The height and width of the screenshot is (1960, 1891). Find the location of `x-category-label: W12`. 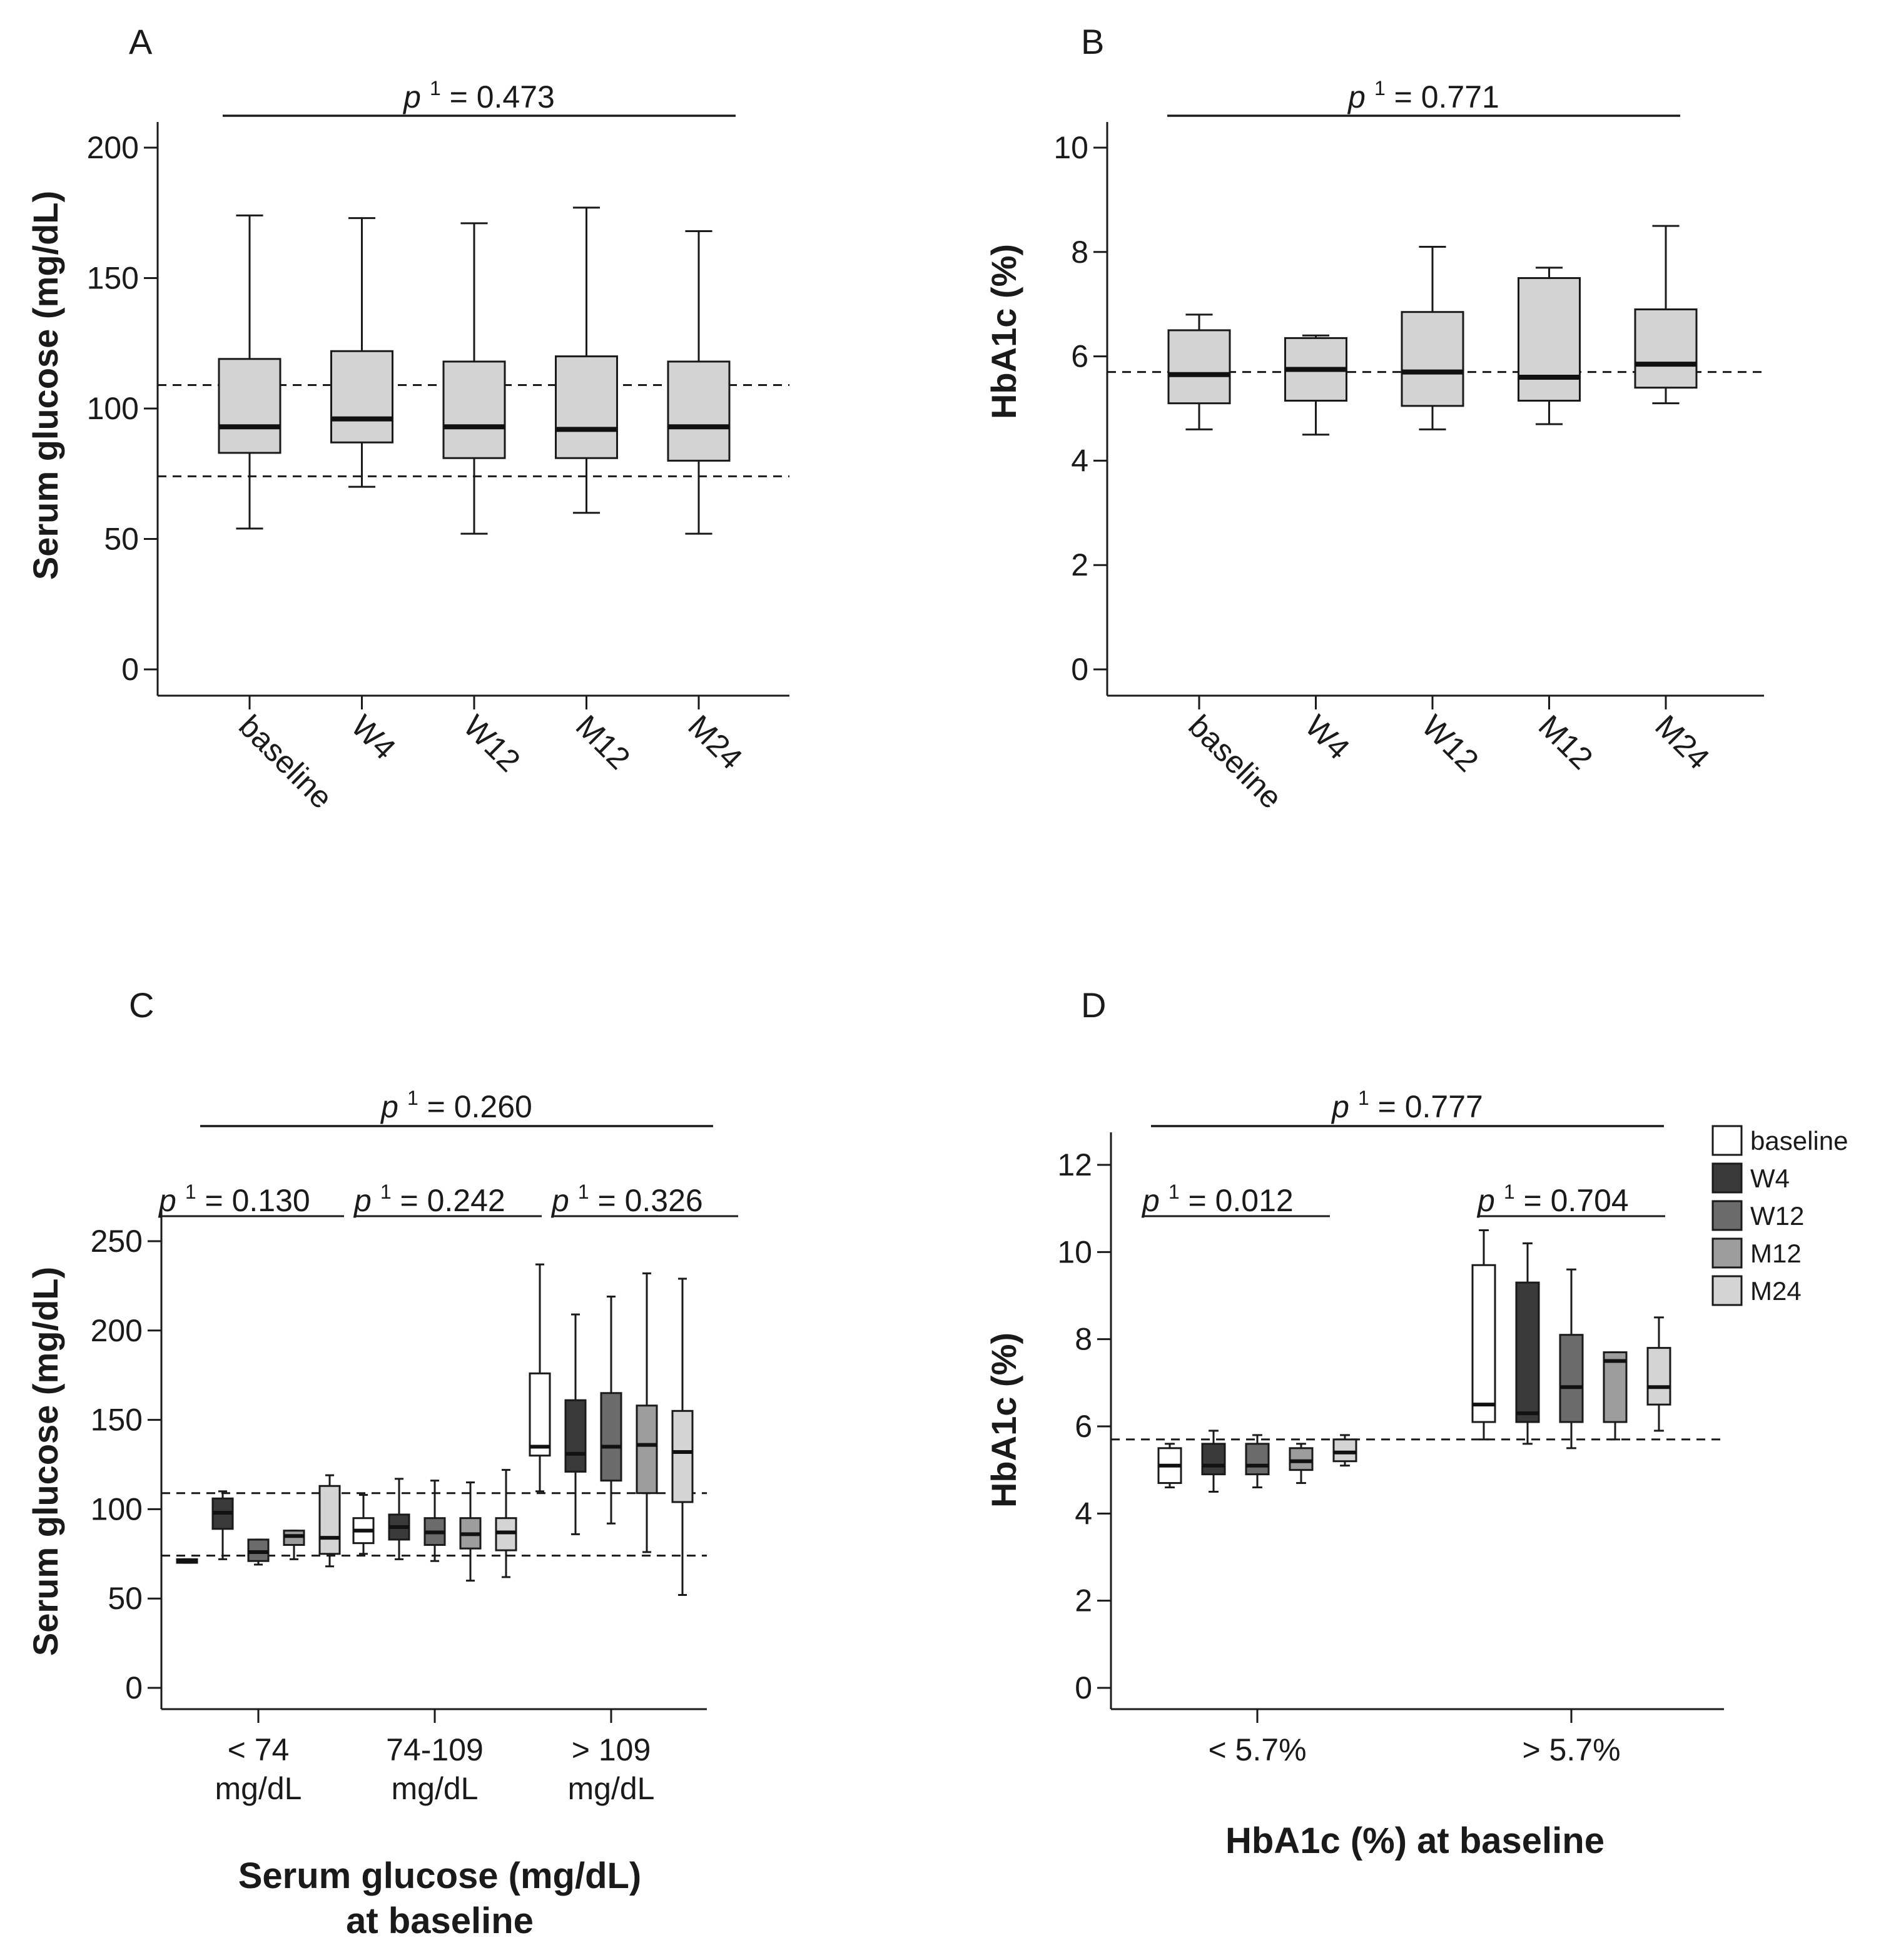

x-category-label: W12 is located at coordinates (1450, 743).